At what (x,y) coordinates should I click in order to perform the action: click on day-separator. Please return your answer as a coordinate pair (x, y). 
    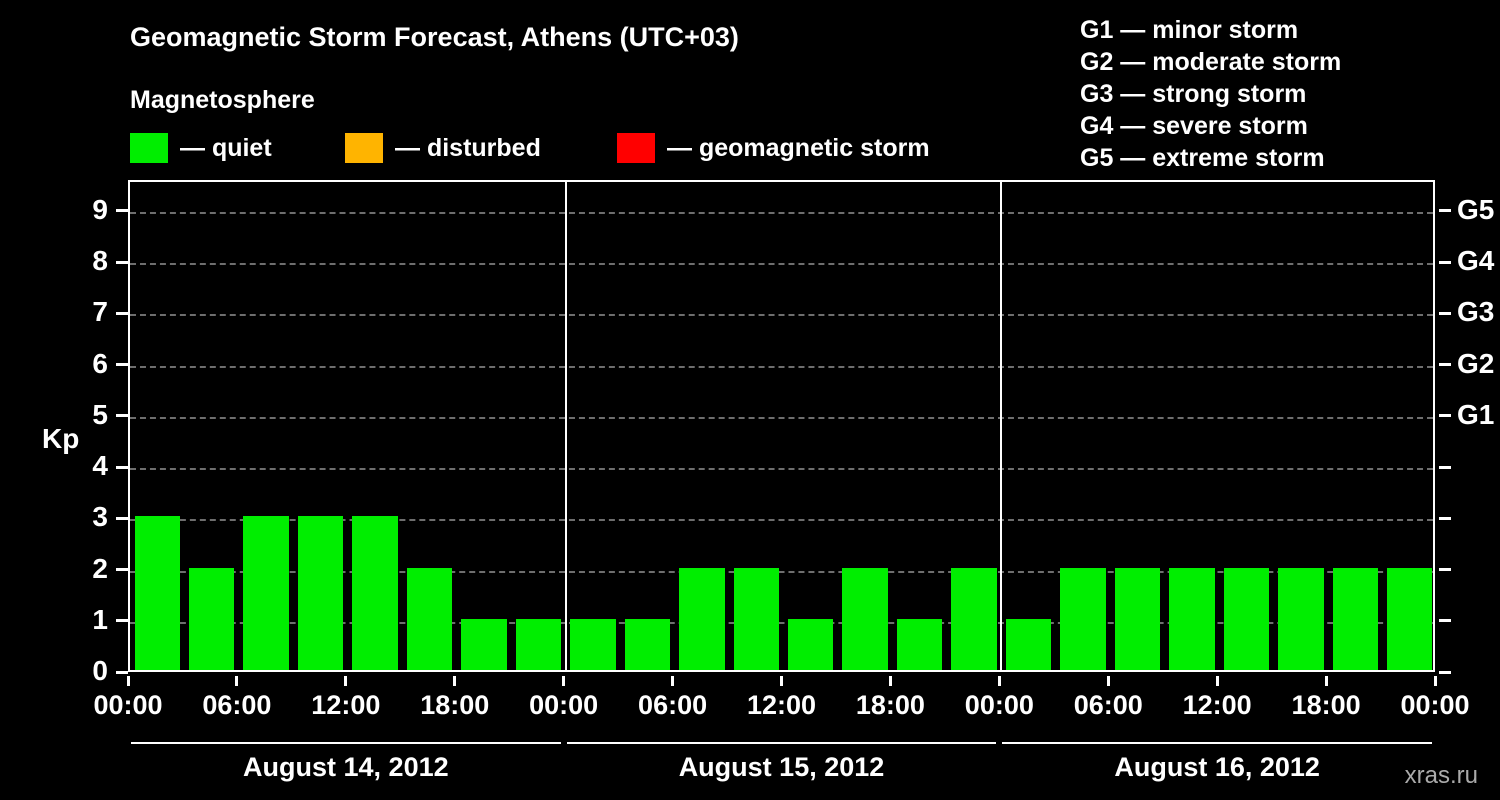
    Looking at the image, I should click on (565, 426).